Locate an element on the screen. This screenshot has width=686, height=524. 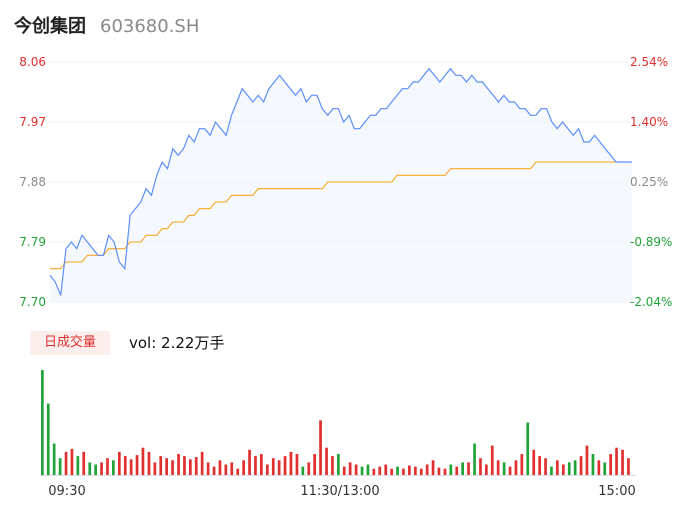
y-tick-right: 0.25% is located at coordinates (649, 182).